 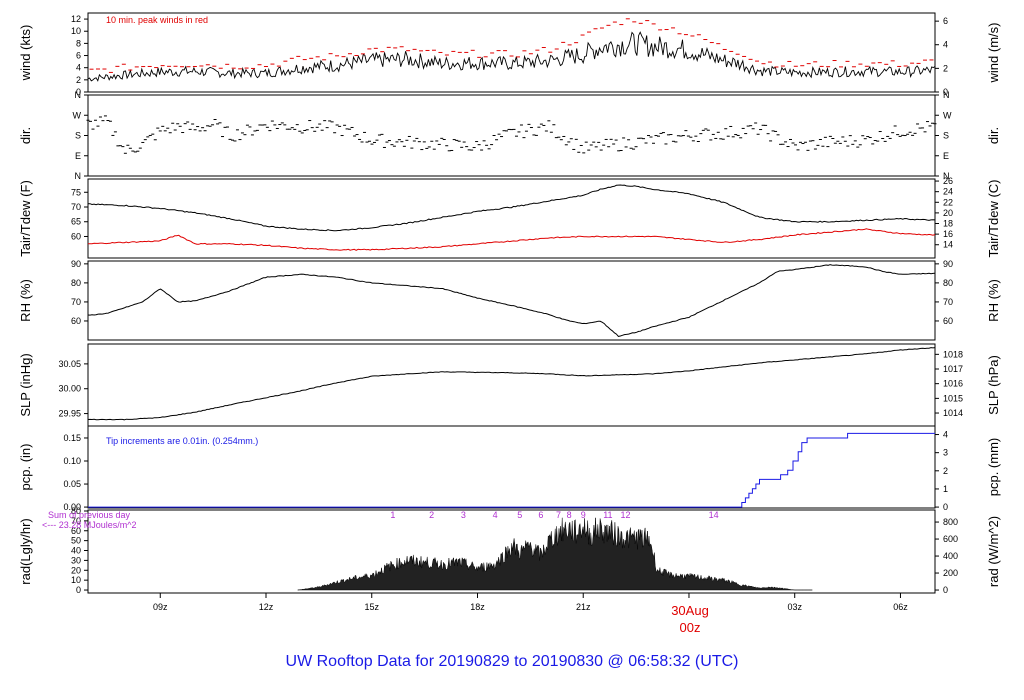 What do you see at coordinates (371, 607) in the screenshot?
I see `x-tick-label: 15z` at bounding box center [371, 607].